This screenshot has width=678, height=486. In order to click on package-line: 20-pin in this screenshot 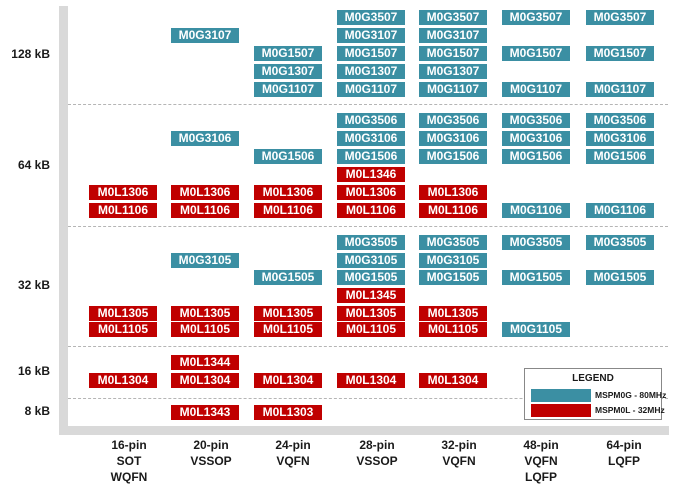, I will do `click(211, 445)`.